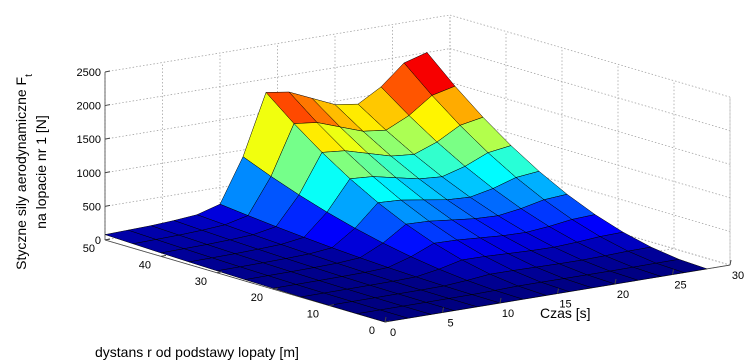 The width and height of the screenshot is (755, 362). What do you see at coordinates (41, 172) in the screenshot?
I see `z-axis-label-line: na lopacie nr 1 [N]` at bounding box center [41, 172].